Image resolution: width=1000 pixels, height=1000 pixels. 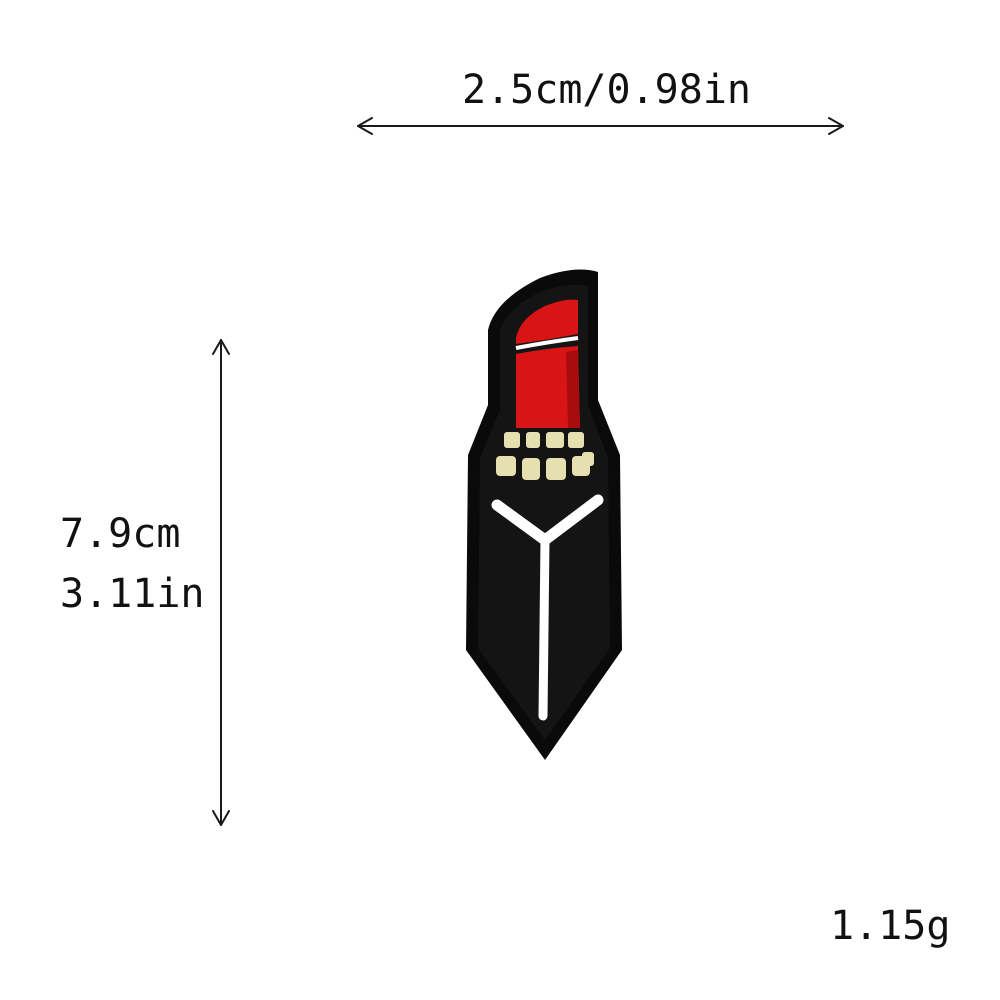 I want to click on weight-label: 1.15g, so click(x=890, y=926).